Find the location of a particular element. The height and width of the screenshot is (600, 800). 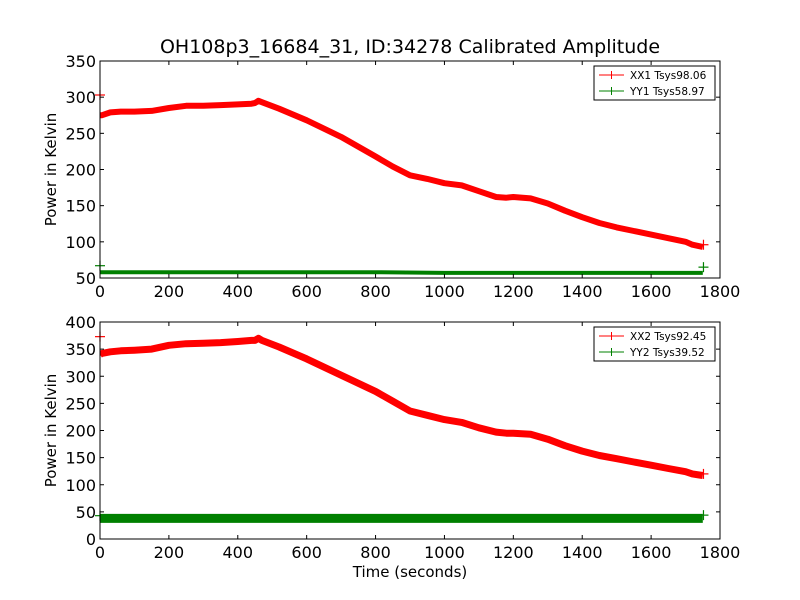

legend-1: XX1 Tsys98.06 YY1 Tsys58.97 is located at coordinates (654, 83).